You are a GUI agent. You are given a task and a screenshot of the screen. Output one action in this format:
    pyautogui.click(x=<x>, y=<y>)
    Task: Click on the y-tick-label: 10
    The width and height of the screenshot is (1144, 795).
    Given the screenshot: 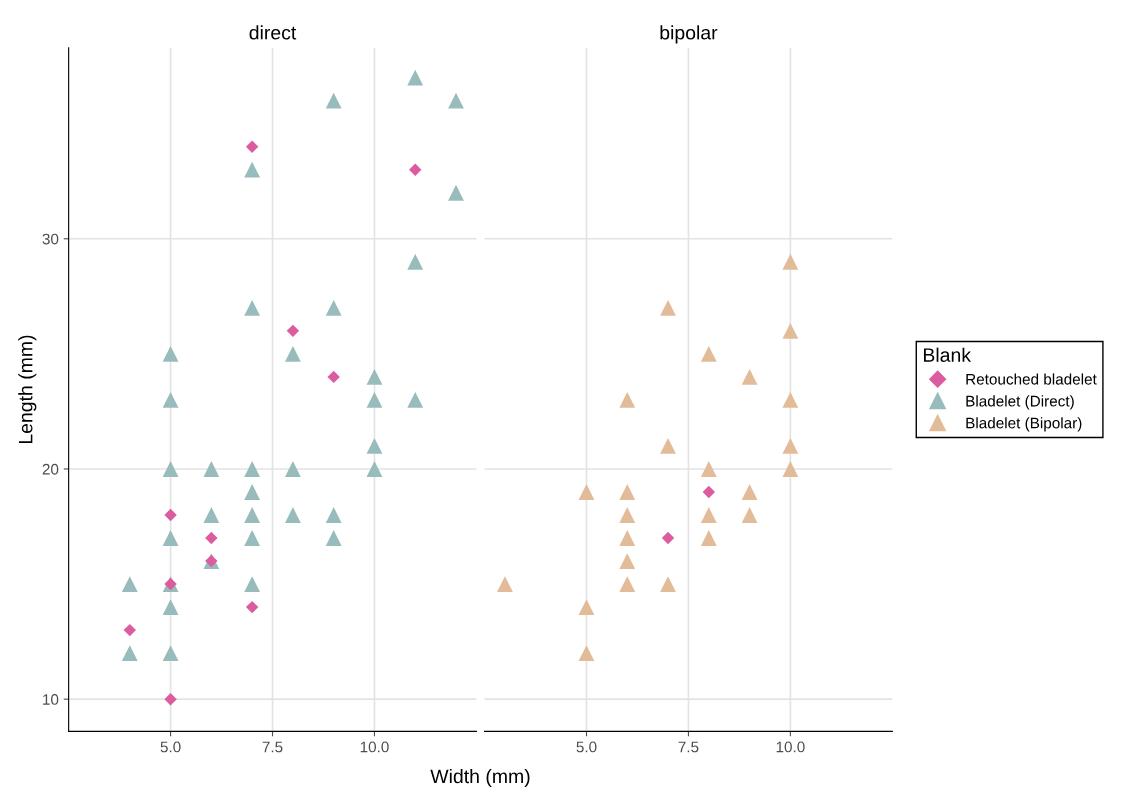 What is the action you would take?
    pyautogui.click(x=51, y=699)
    